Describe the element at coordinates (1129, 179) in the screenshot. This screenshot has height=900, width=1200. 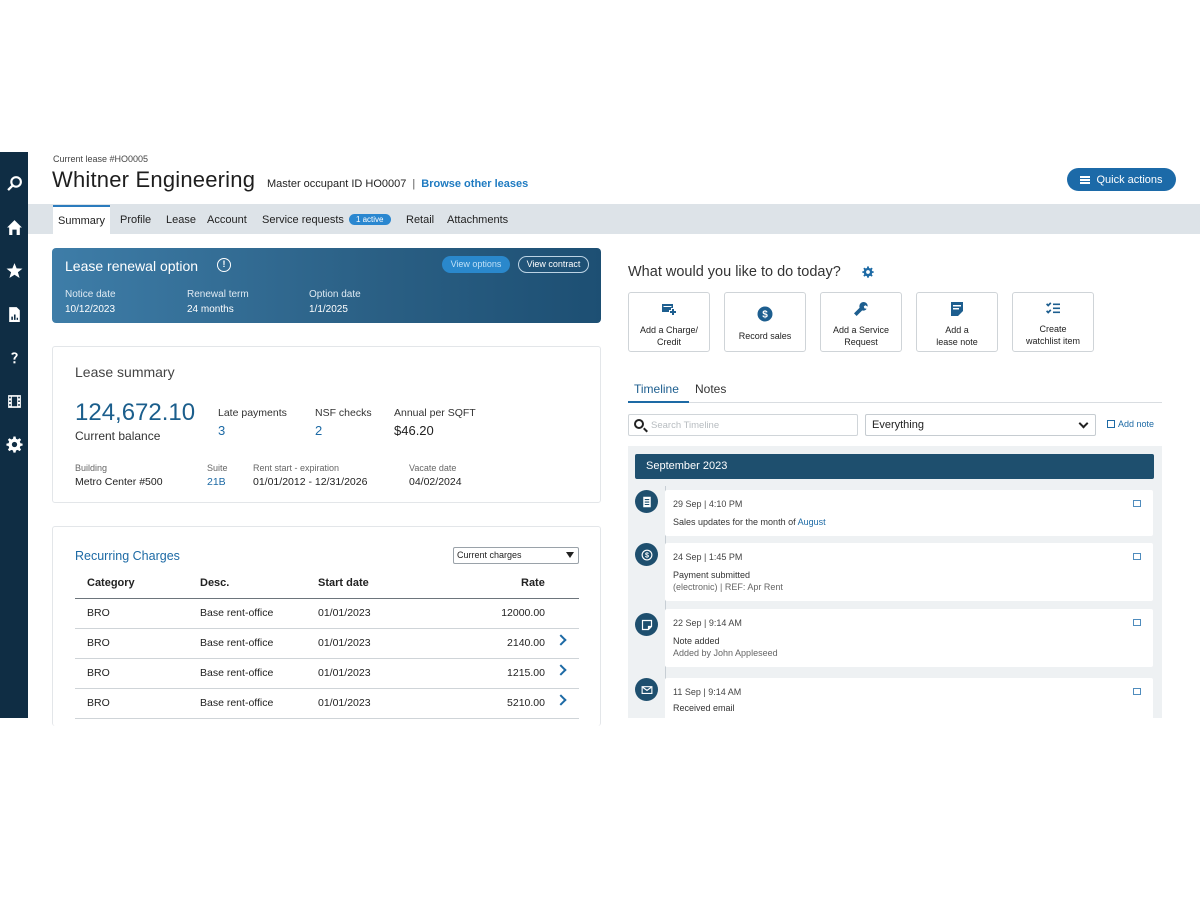
I see `quick-actions-label: Quick actions` at that location.